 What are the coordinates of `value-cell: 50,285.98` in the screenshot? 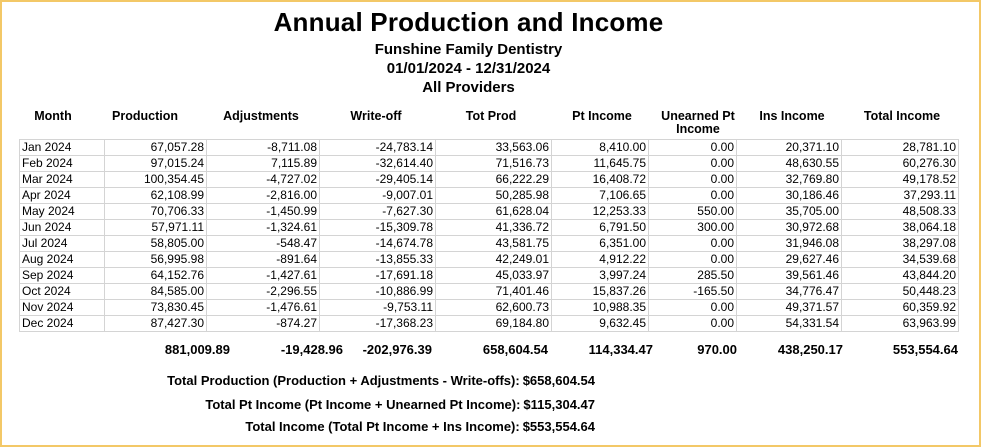 It's located at (493, 195).